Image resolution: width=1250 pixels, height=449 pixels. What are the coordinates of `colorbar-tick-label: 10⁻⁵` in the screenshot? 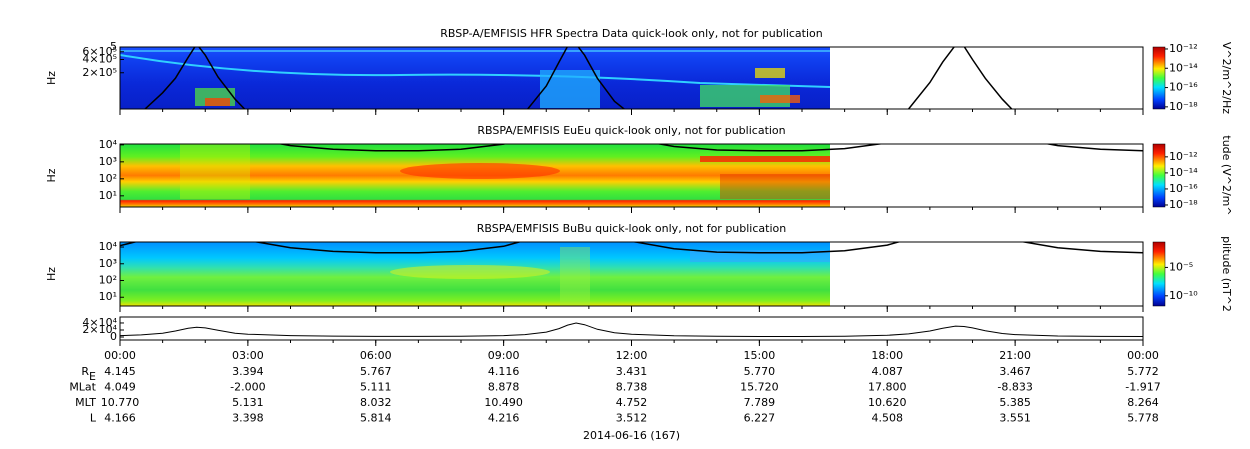 It's located at (1181, 266).